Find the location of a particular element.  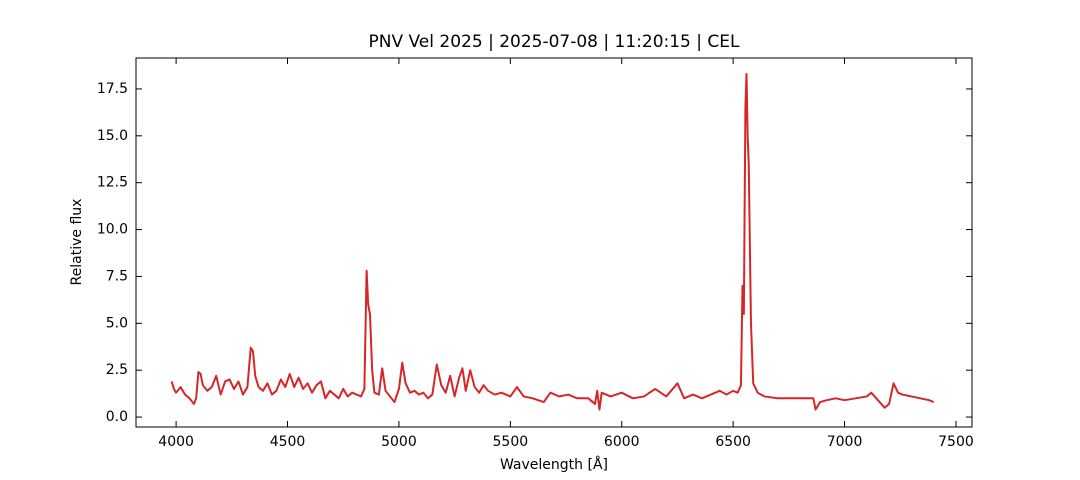

y-tick-label: 7.5 is located at coordinates (117, 276).